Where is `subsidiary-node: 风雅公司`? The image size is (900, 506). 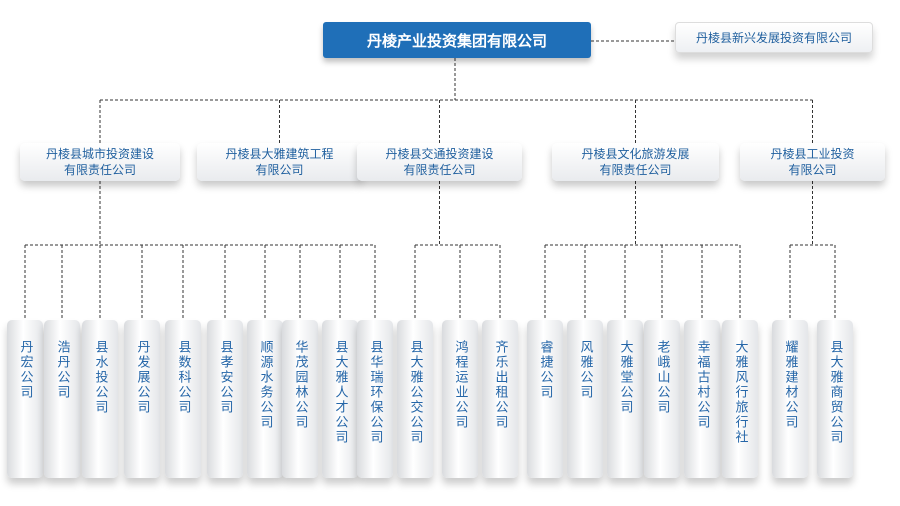 subsidiary-node: 风雅公司 is located at coordinates (585, 399).